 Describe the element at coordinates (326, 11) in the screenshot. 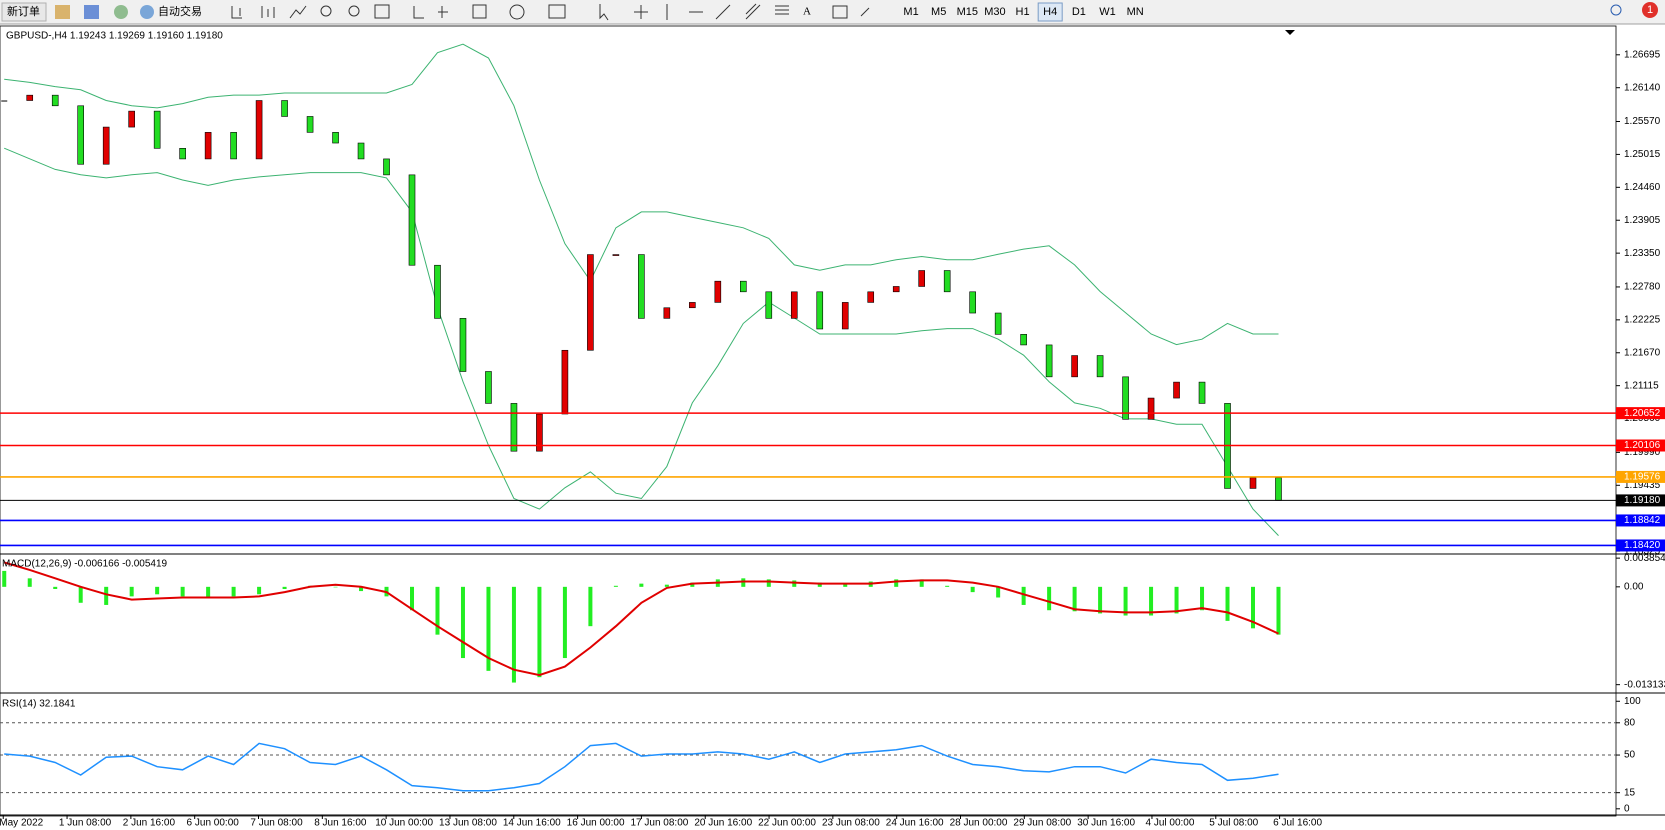

I see `zoom-in` at that location.